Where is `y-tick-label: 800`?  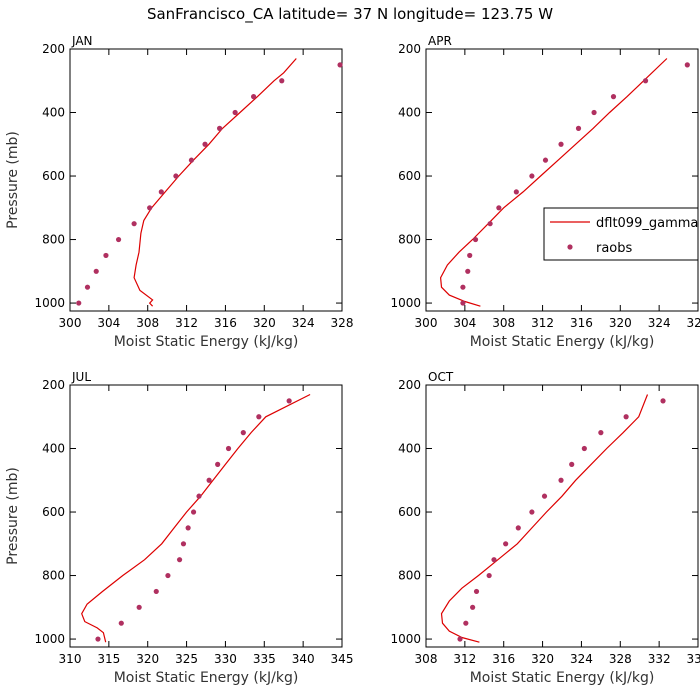 y-tick-label: 800 is located at coordinates (53, 576).